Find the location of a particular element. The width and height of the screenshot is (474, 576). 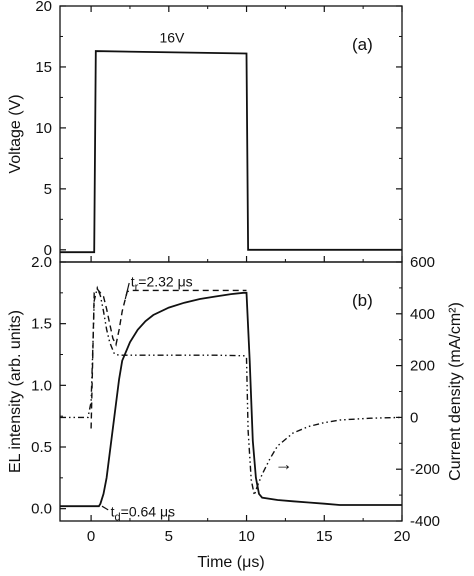

rise-time-arrow is located at coordinates (127, 291).